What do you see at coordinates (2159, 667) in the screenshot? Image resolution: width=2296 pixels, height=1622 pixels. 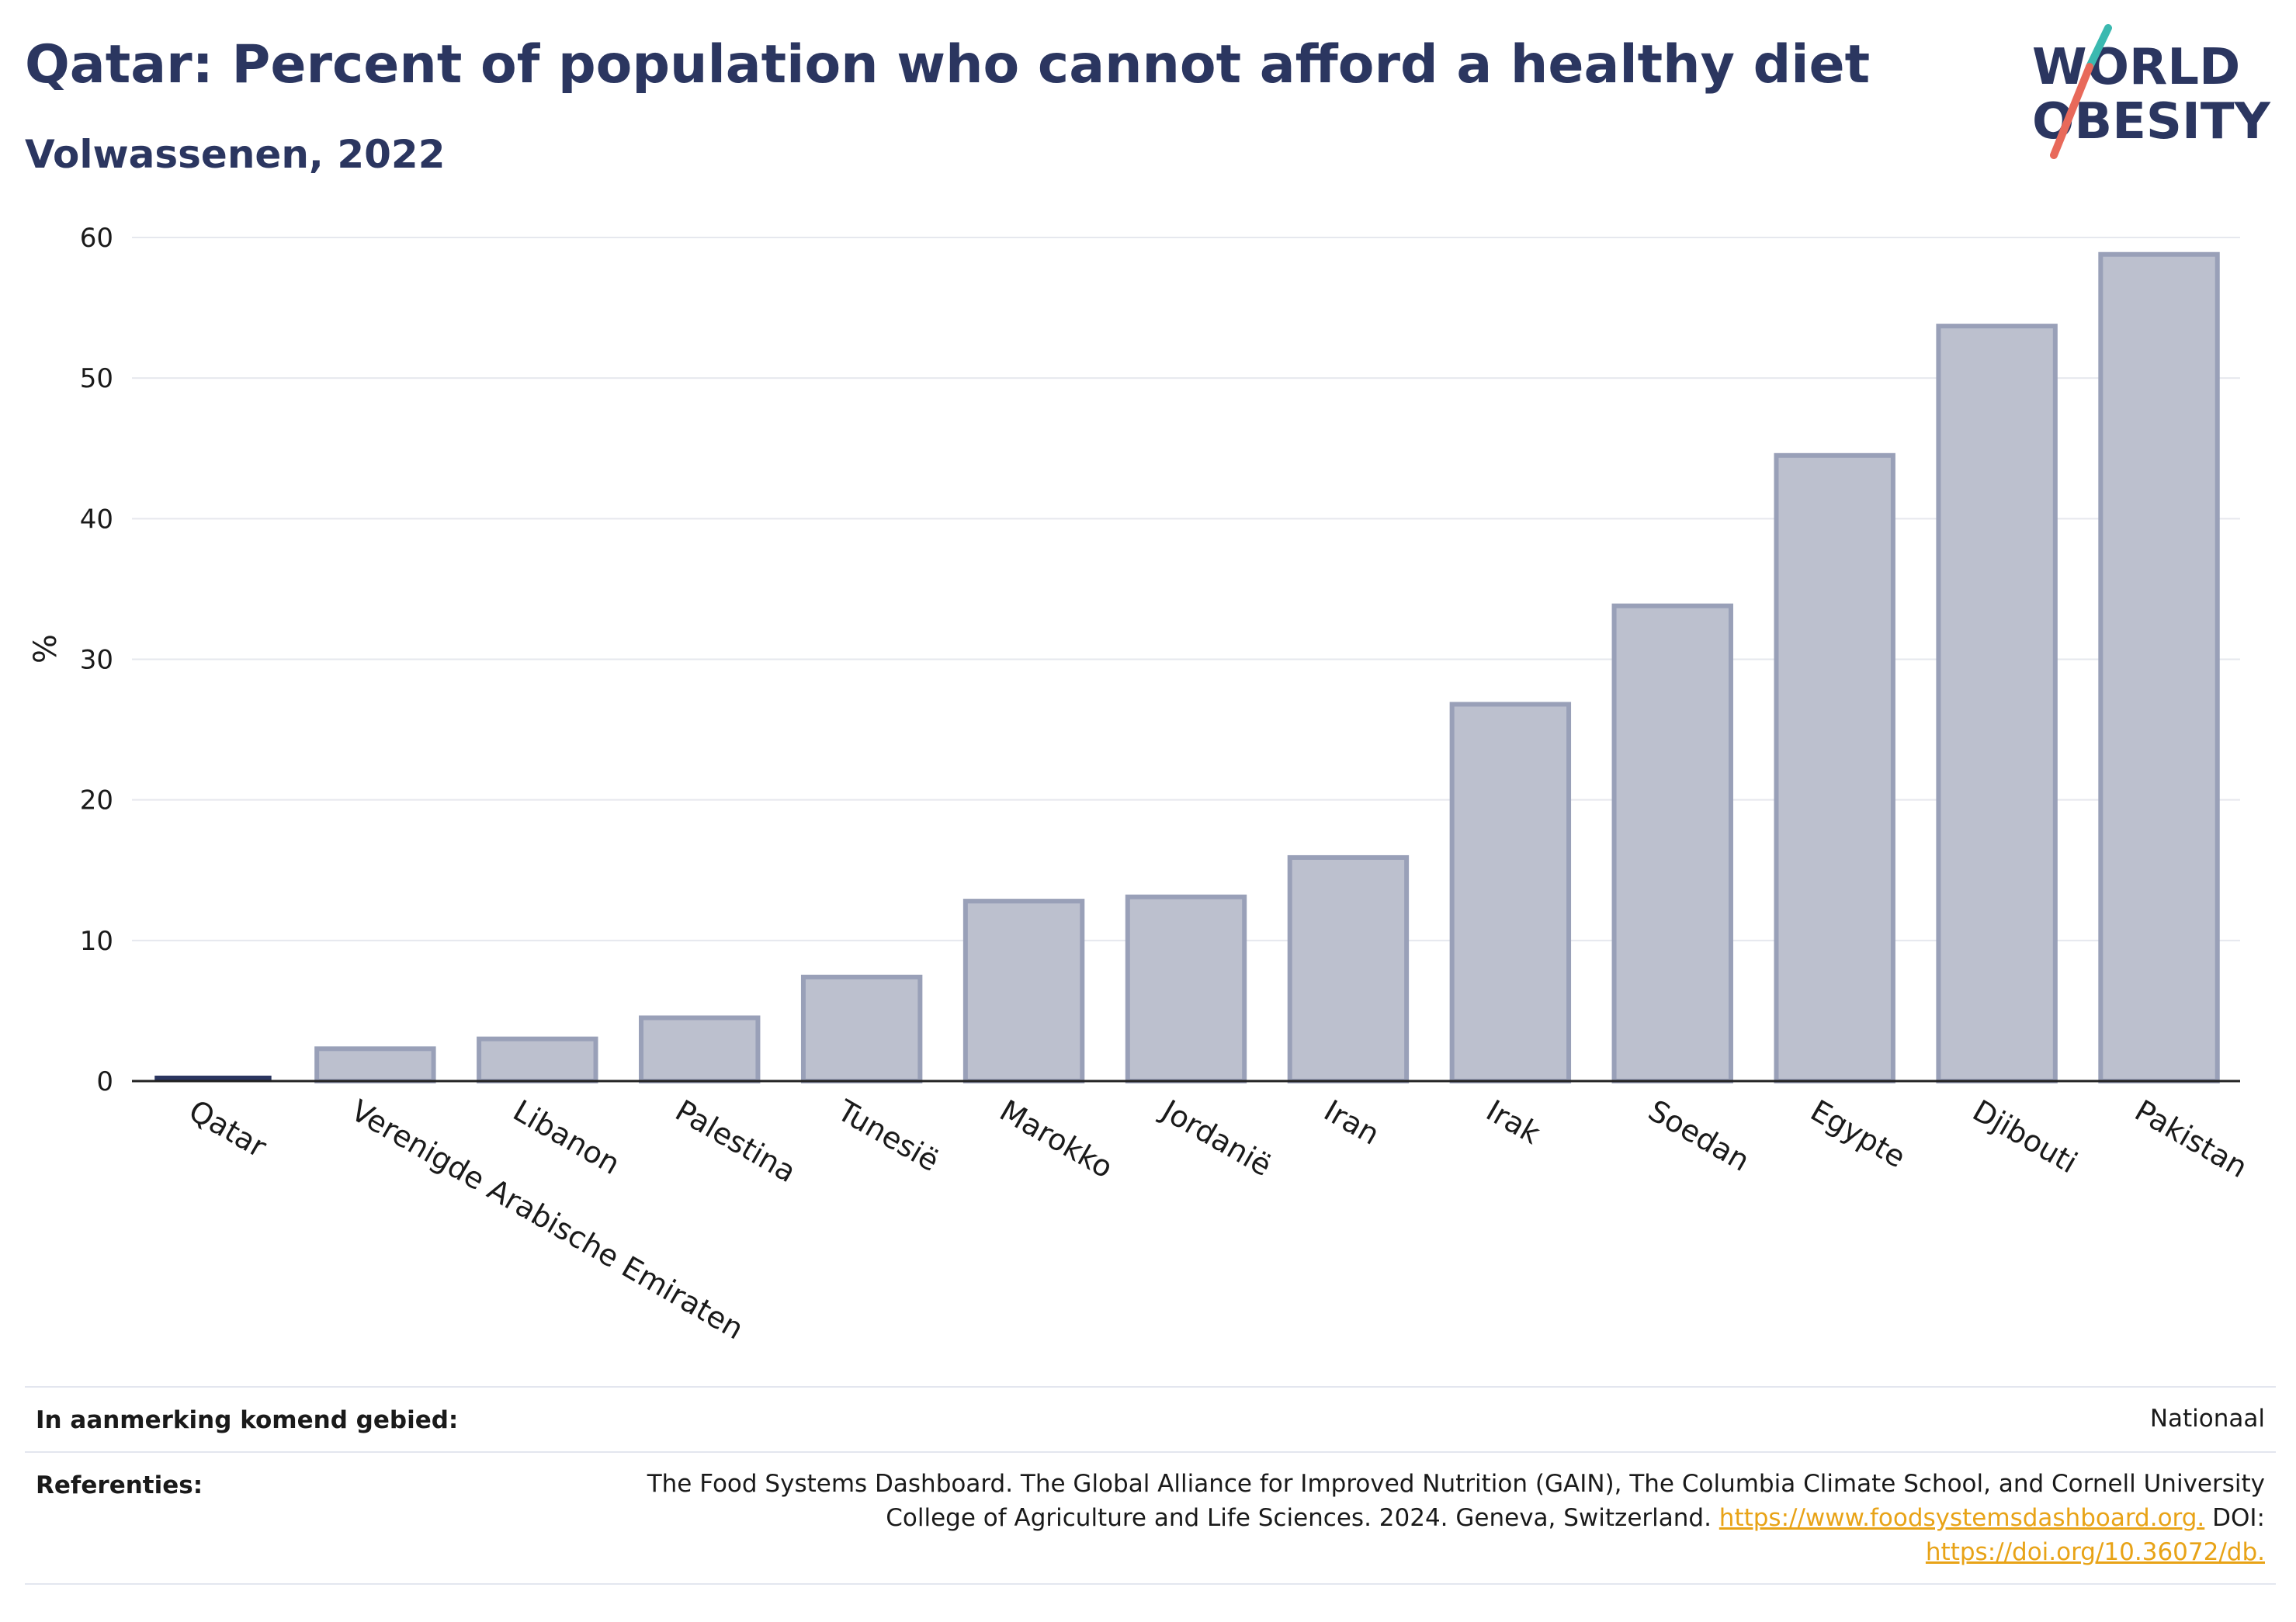 I see `bar-pakistan` at bounding box center [2159, 667].